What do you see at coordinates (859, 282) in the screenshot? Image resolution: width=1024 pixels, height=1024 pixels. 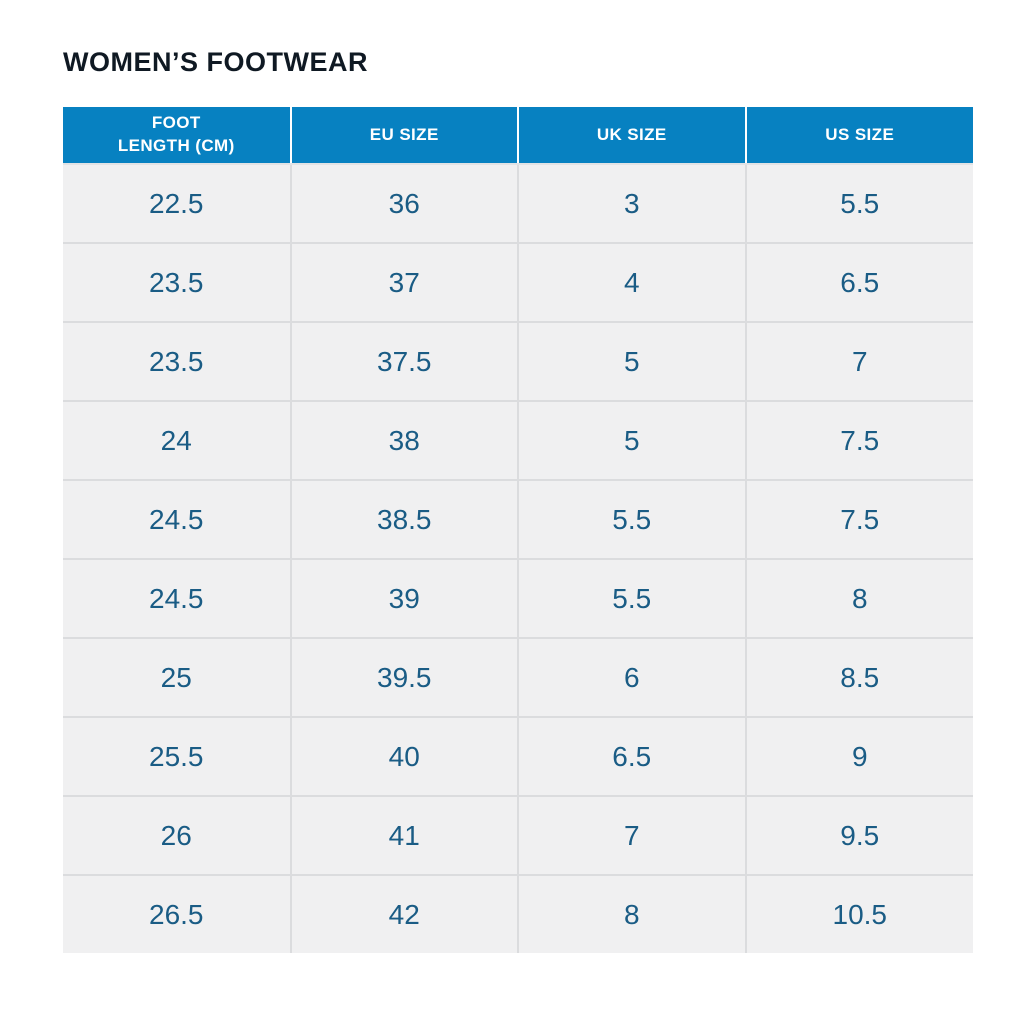 I see `table-cell-us-size: 6.5` at bounding box center [859, 282].